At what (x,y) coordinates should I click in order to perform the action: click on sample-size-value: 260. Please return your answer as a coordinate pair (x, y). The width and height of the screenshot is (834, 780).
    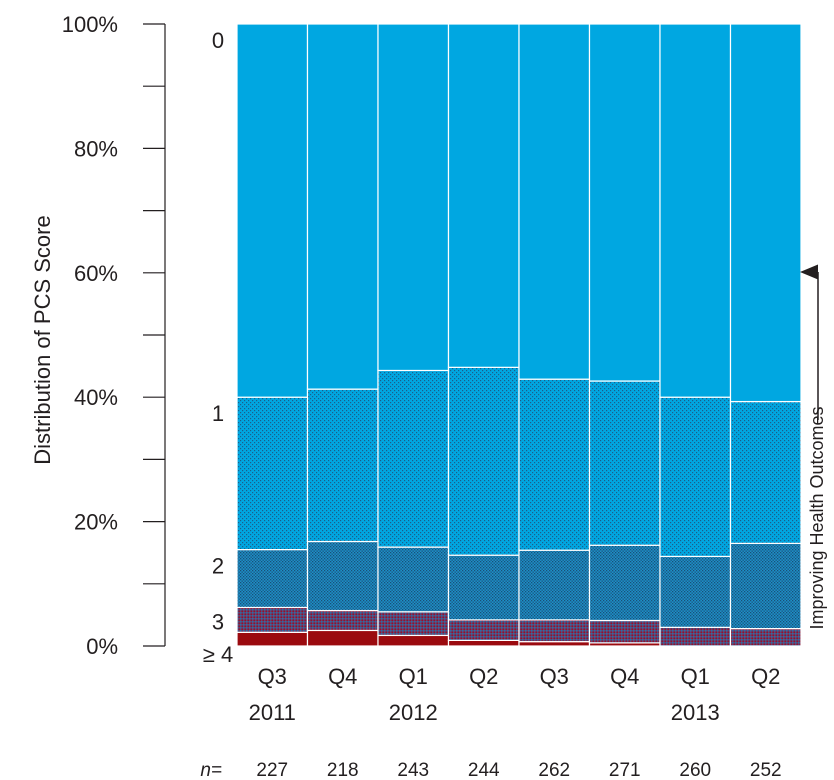
    Looking at the image, I should click on (695, 770).